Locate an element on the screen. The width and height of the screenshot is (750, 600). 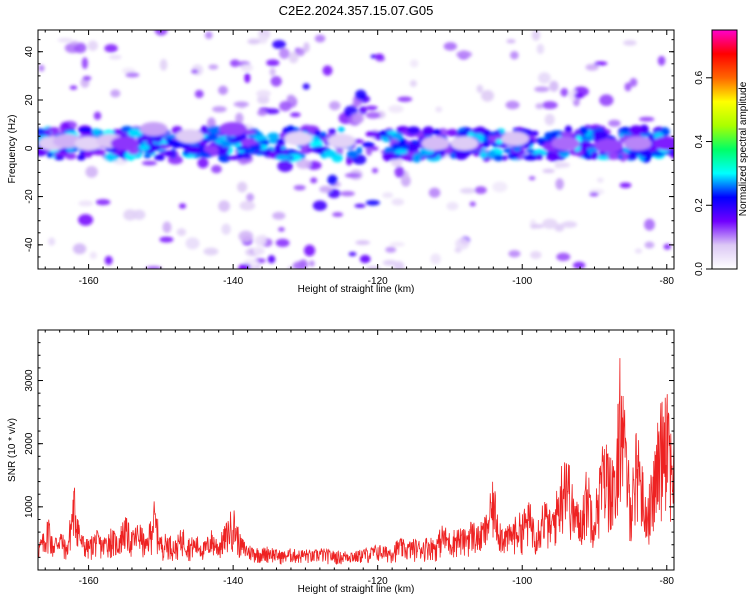
snr-x-tick-label: -140 is located at coordinates (233, 581).